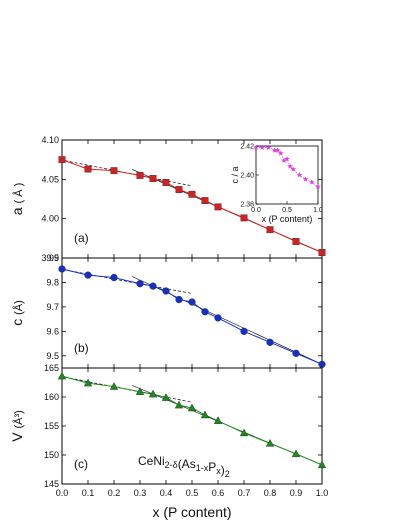  Describe the element at coordinates (256, 210) in the screenshot. I see `inset-x-tick-label: 0.0` at that location.